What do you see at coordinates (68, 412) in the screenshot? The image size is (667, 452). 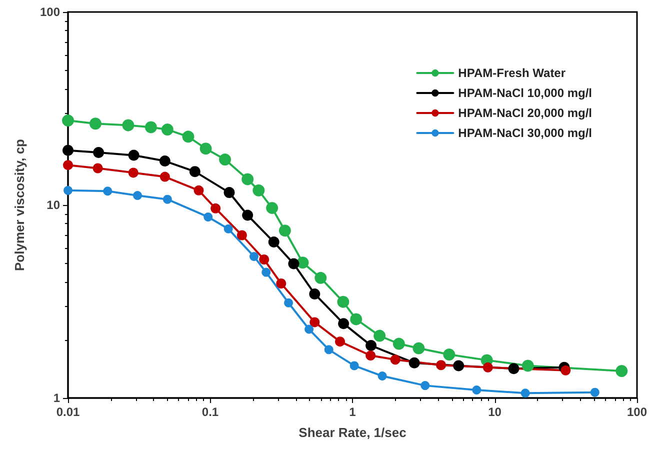 I see `x-tick-label: 0.01` at bounding box center [68, 412].